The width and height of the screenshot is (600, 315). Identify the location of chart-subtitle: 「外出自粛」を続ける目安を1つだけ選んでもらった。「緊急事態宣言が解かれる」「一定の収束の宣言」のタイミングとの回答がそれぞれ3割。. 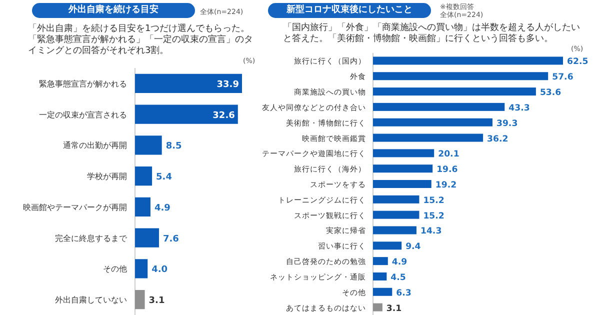
(140, 40).